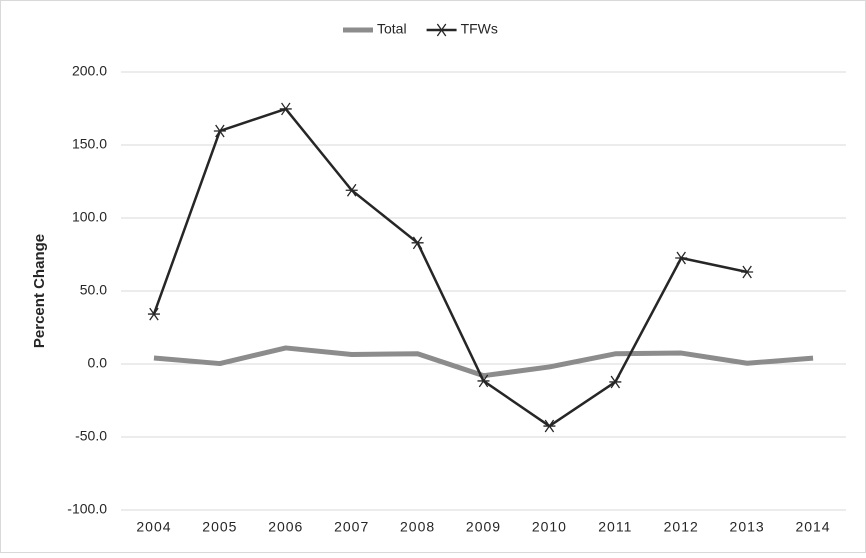 The width and height of the screenshot is (866, 558). What do you see at coordinates (93, 290) in the screenshot?
I see `y-tick-label: 50.0` at bounding box center [93, 290].